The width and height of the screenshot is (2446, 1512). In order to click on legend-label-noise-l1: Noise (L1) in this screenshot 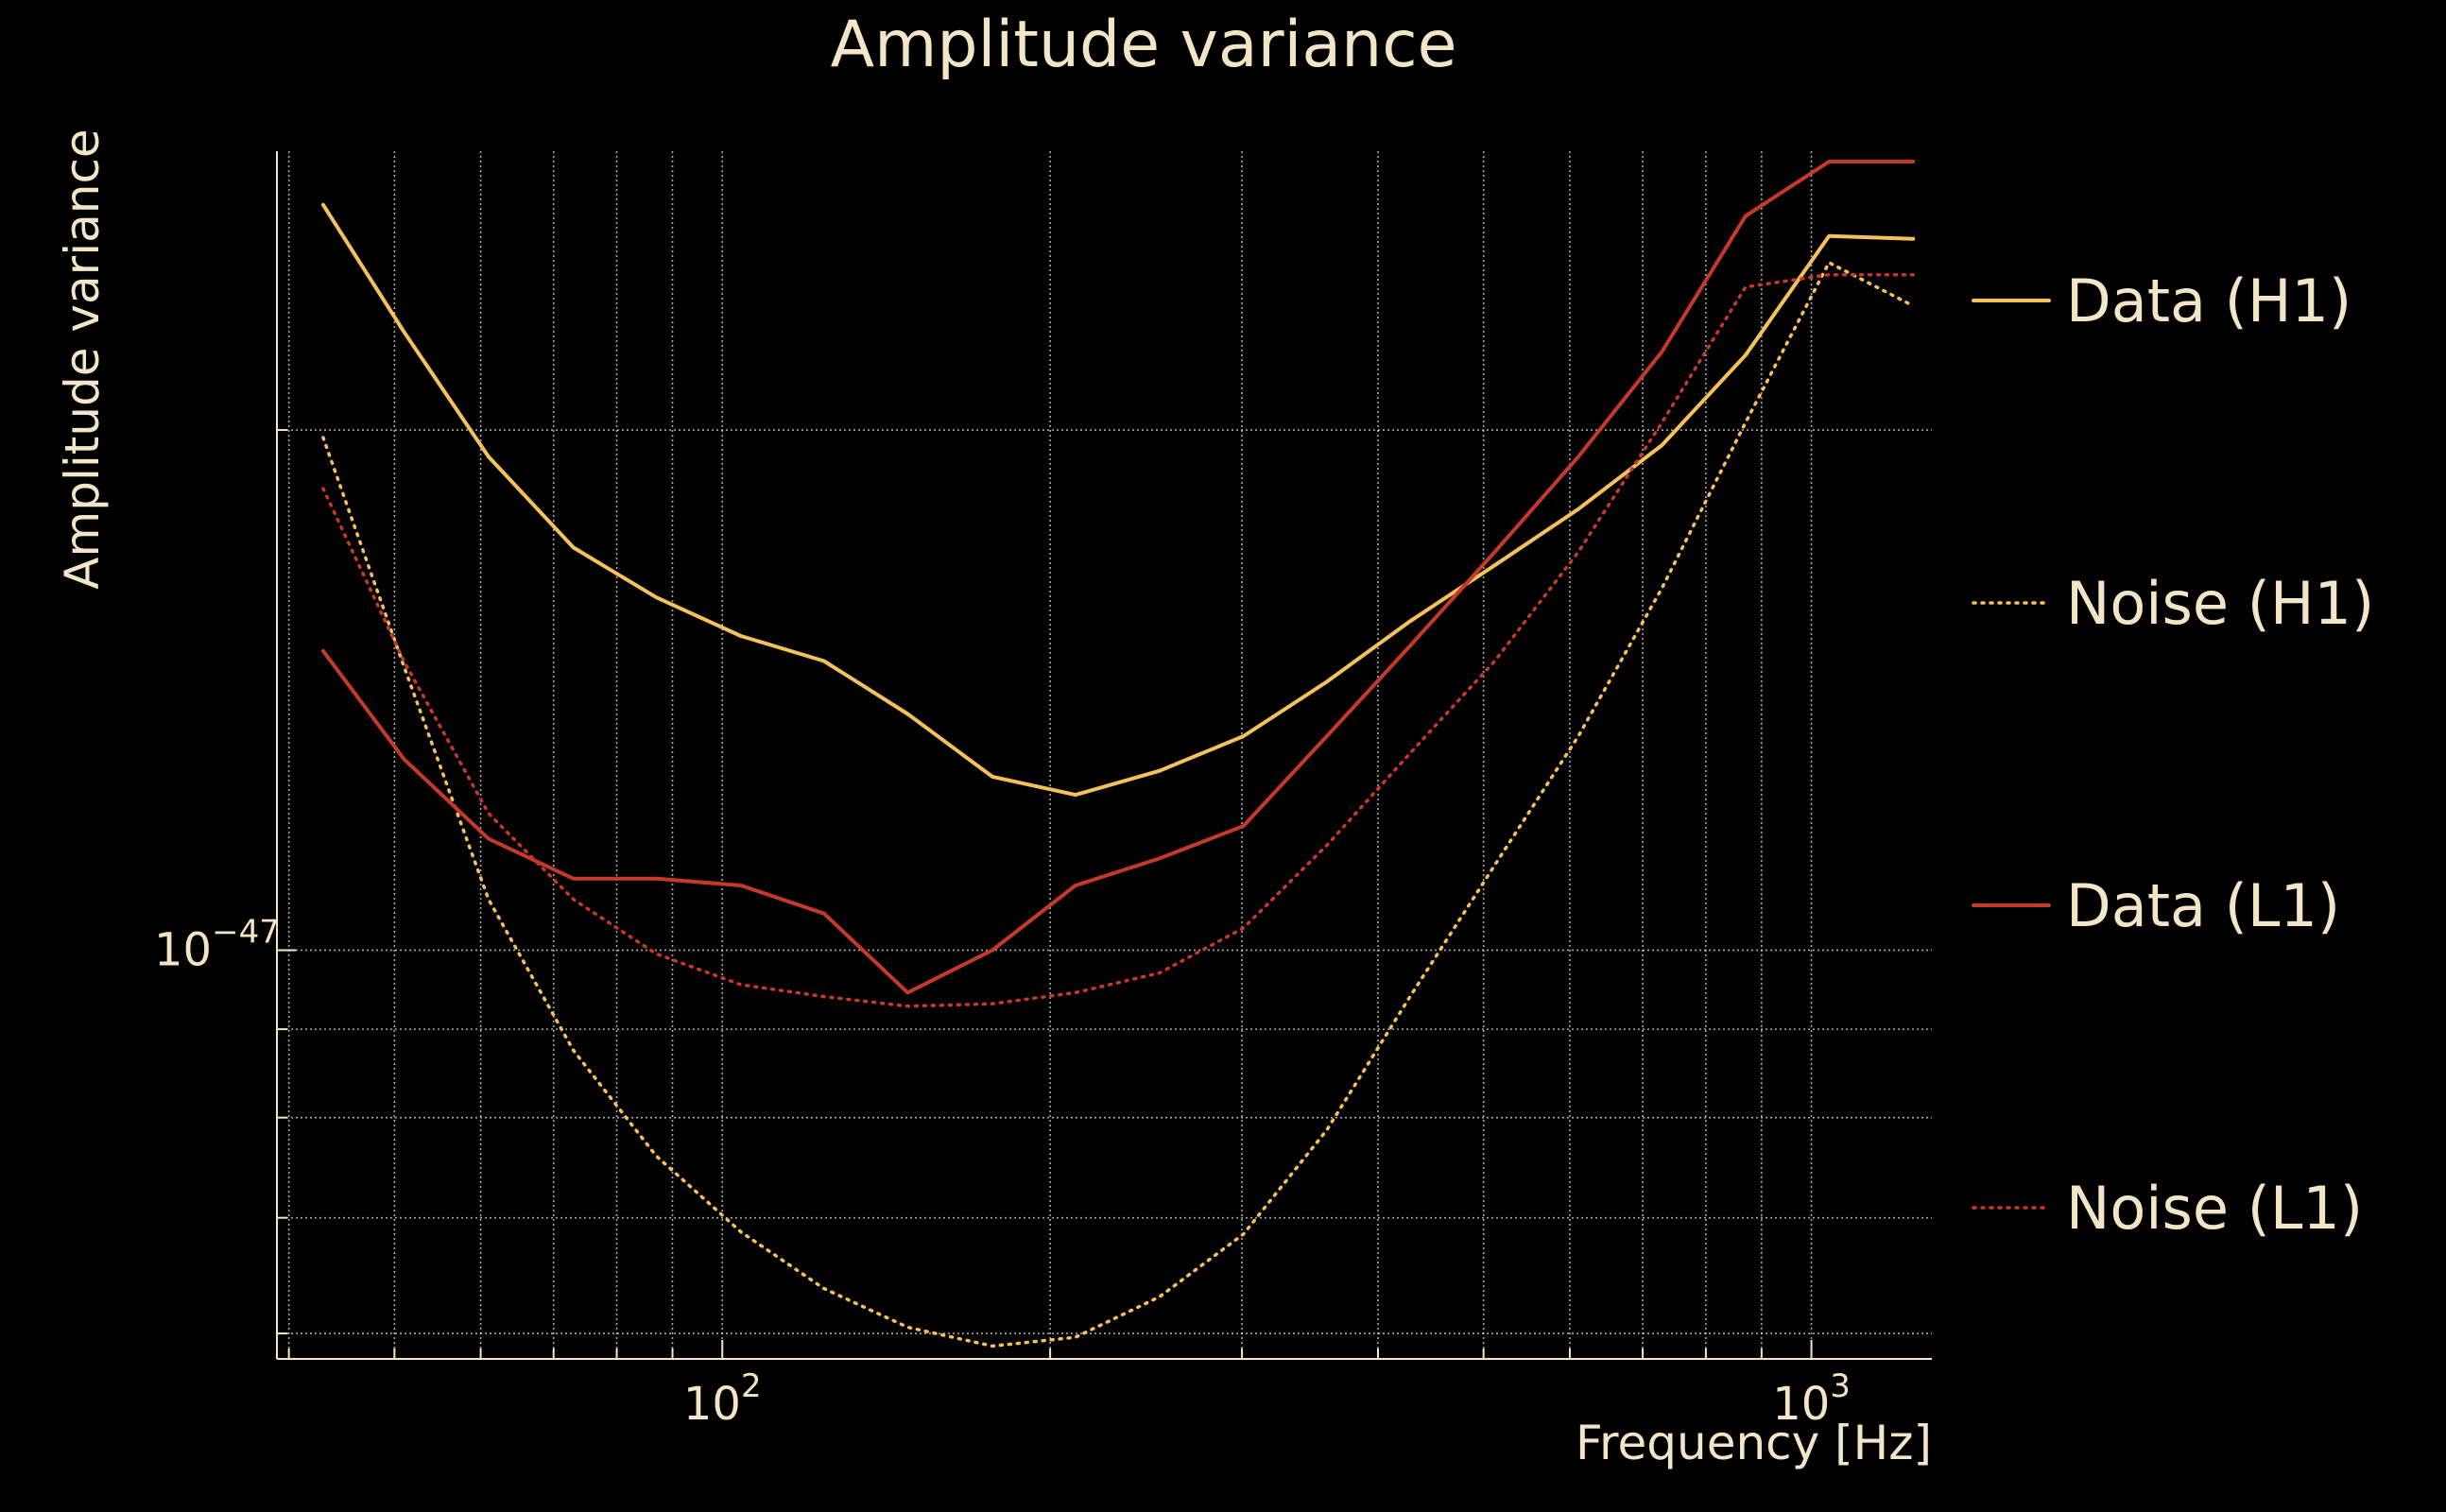, I will do `click(2214, 1208)`.